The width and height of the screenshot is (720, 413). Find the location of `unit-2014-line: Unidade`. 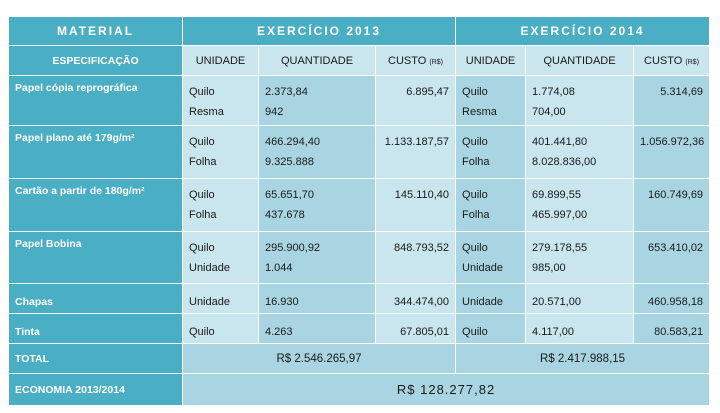

unit-2014-line: Unidade is located at coordinates (483, 301).